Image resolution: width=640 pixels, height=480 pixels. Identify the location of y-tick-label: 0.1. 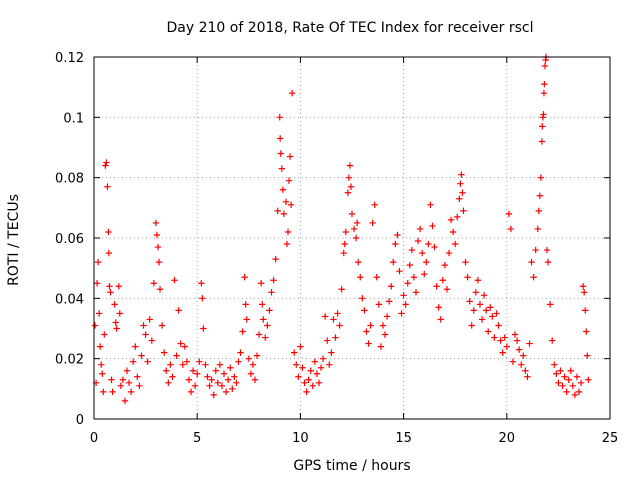
(73, 118).